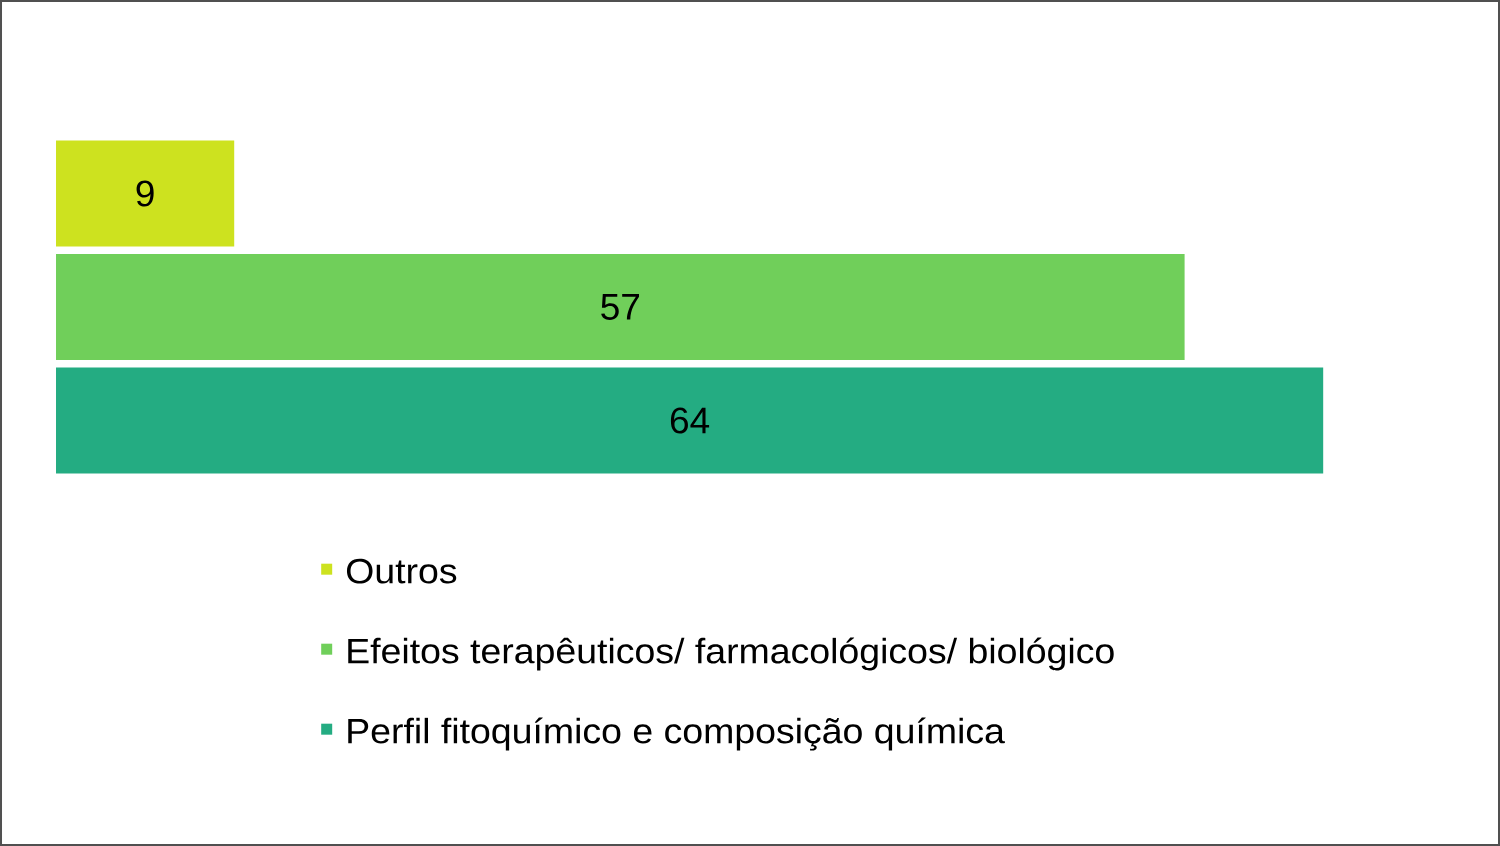 The image size is (1500, 846). What do you see at coordinates (145, 193) in the screenshot?
I see `data-label: 9` at bounding box center [145, 193].